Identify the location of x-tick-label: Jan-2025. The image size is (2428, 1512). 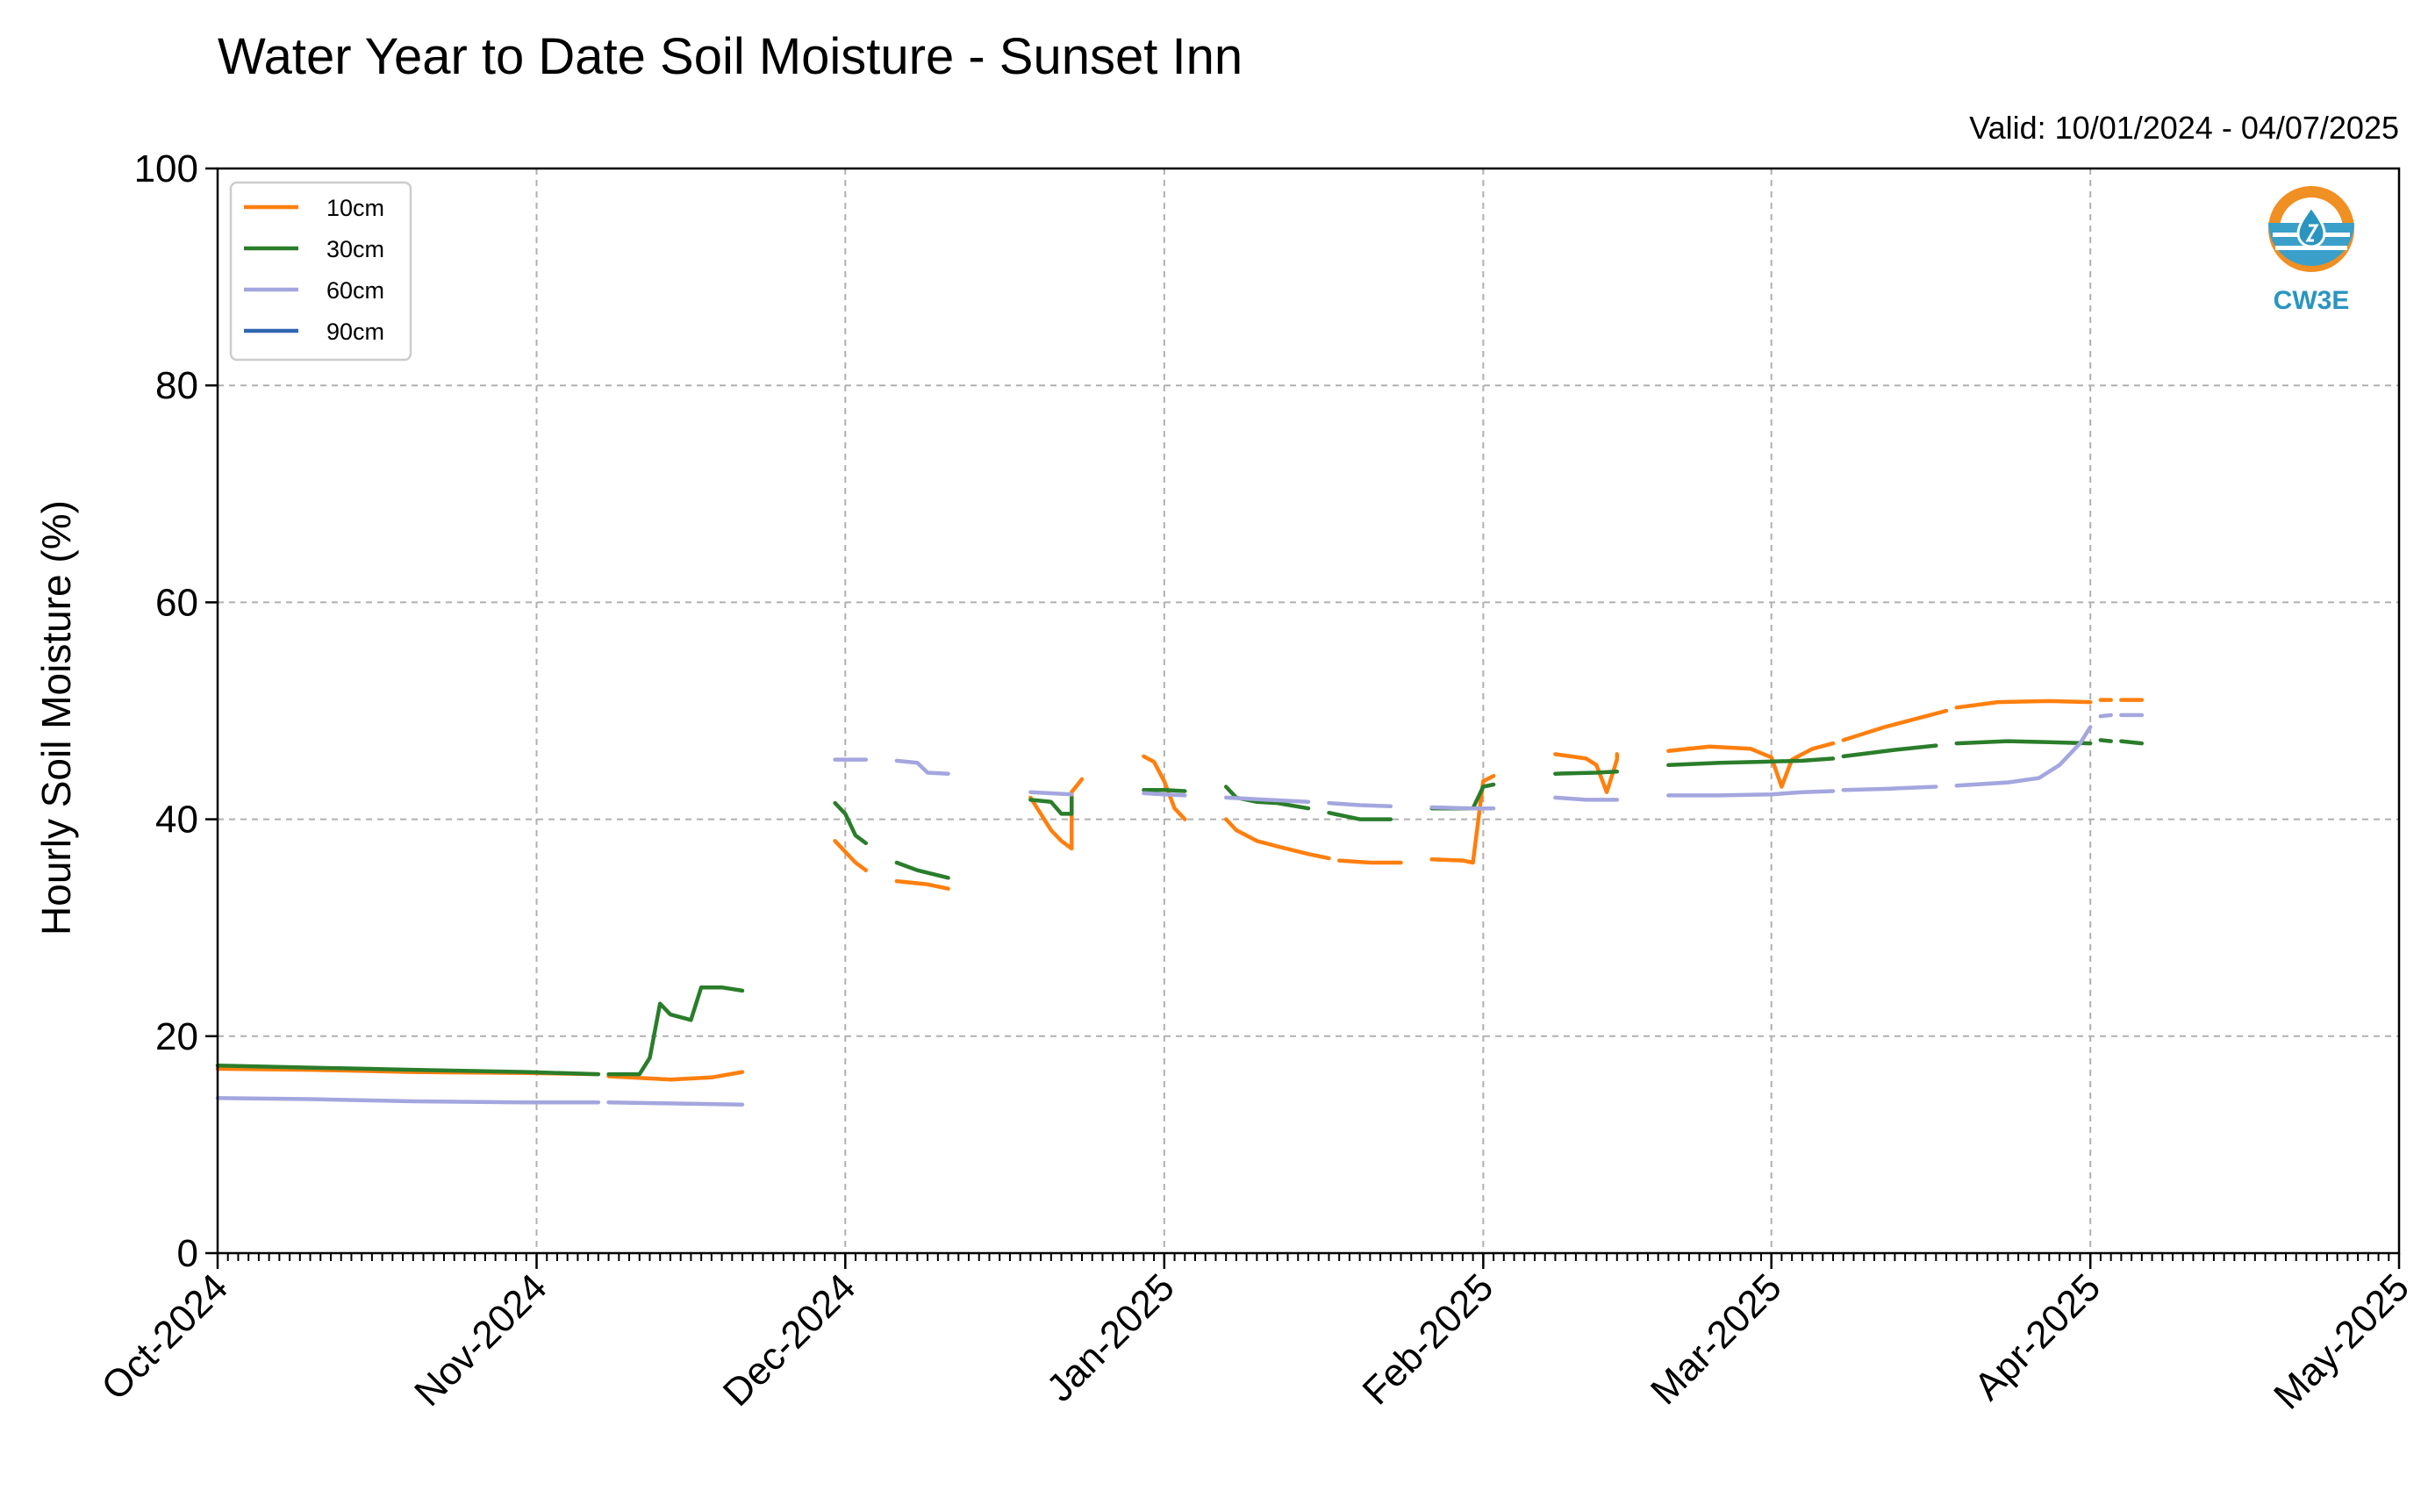
(1111, 1337).